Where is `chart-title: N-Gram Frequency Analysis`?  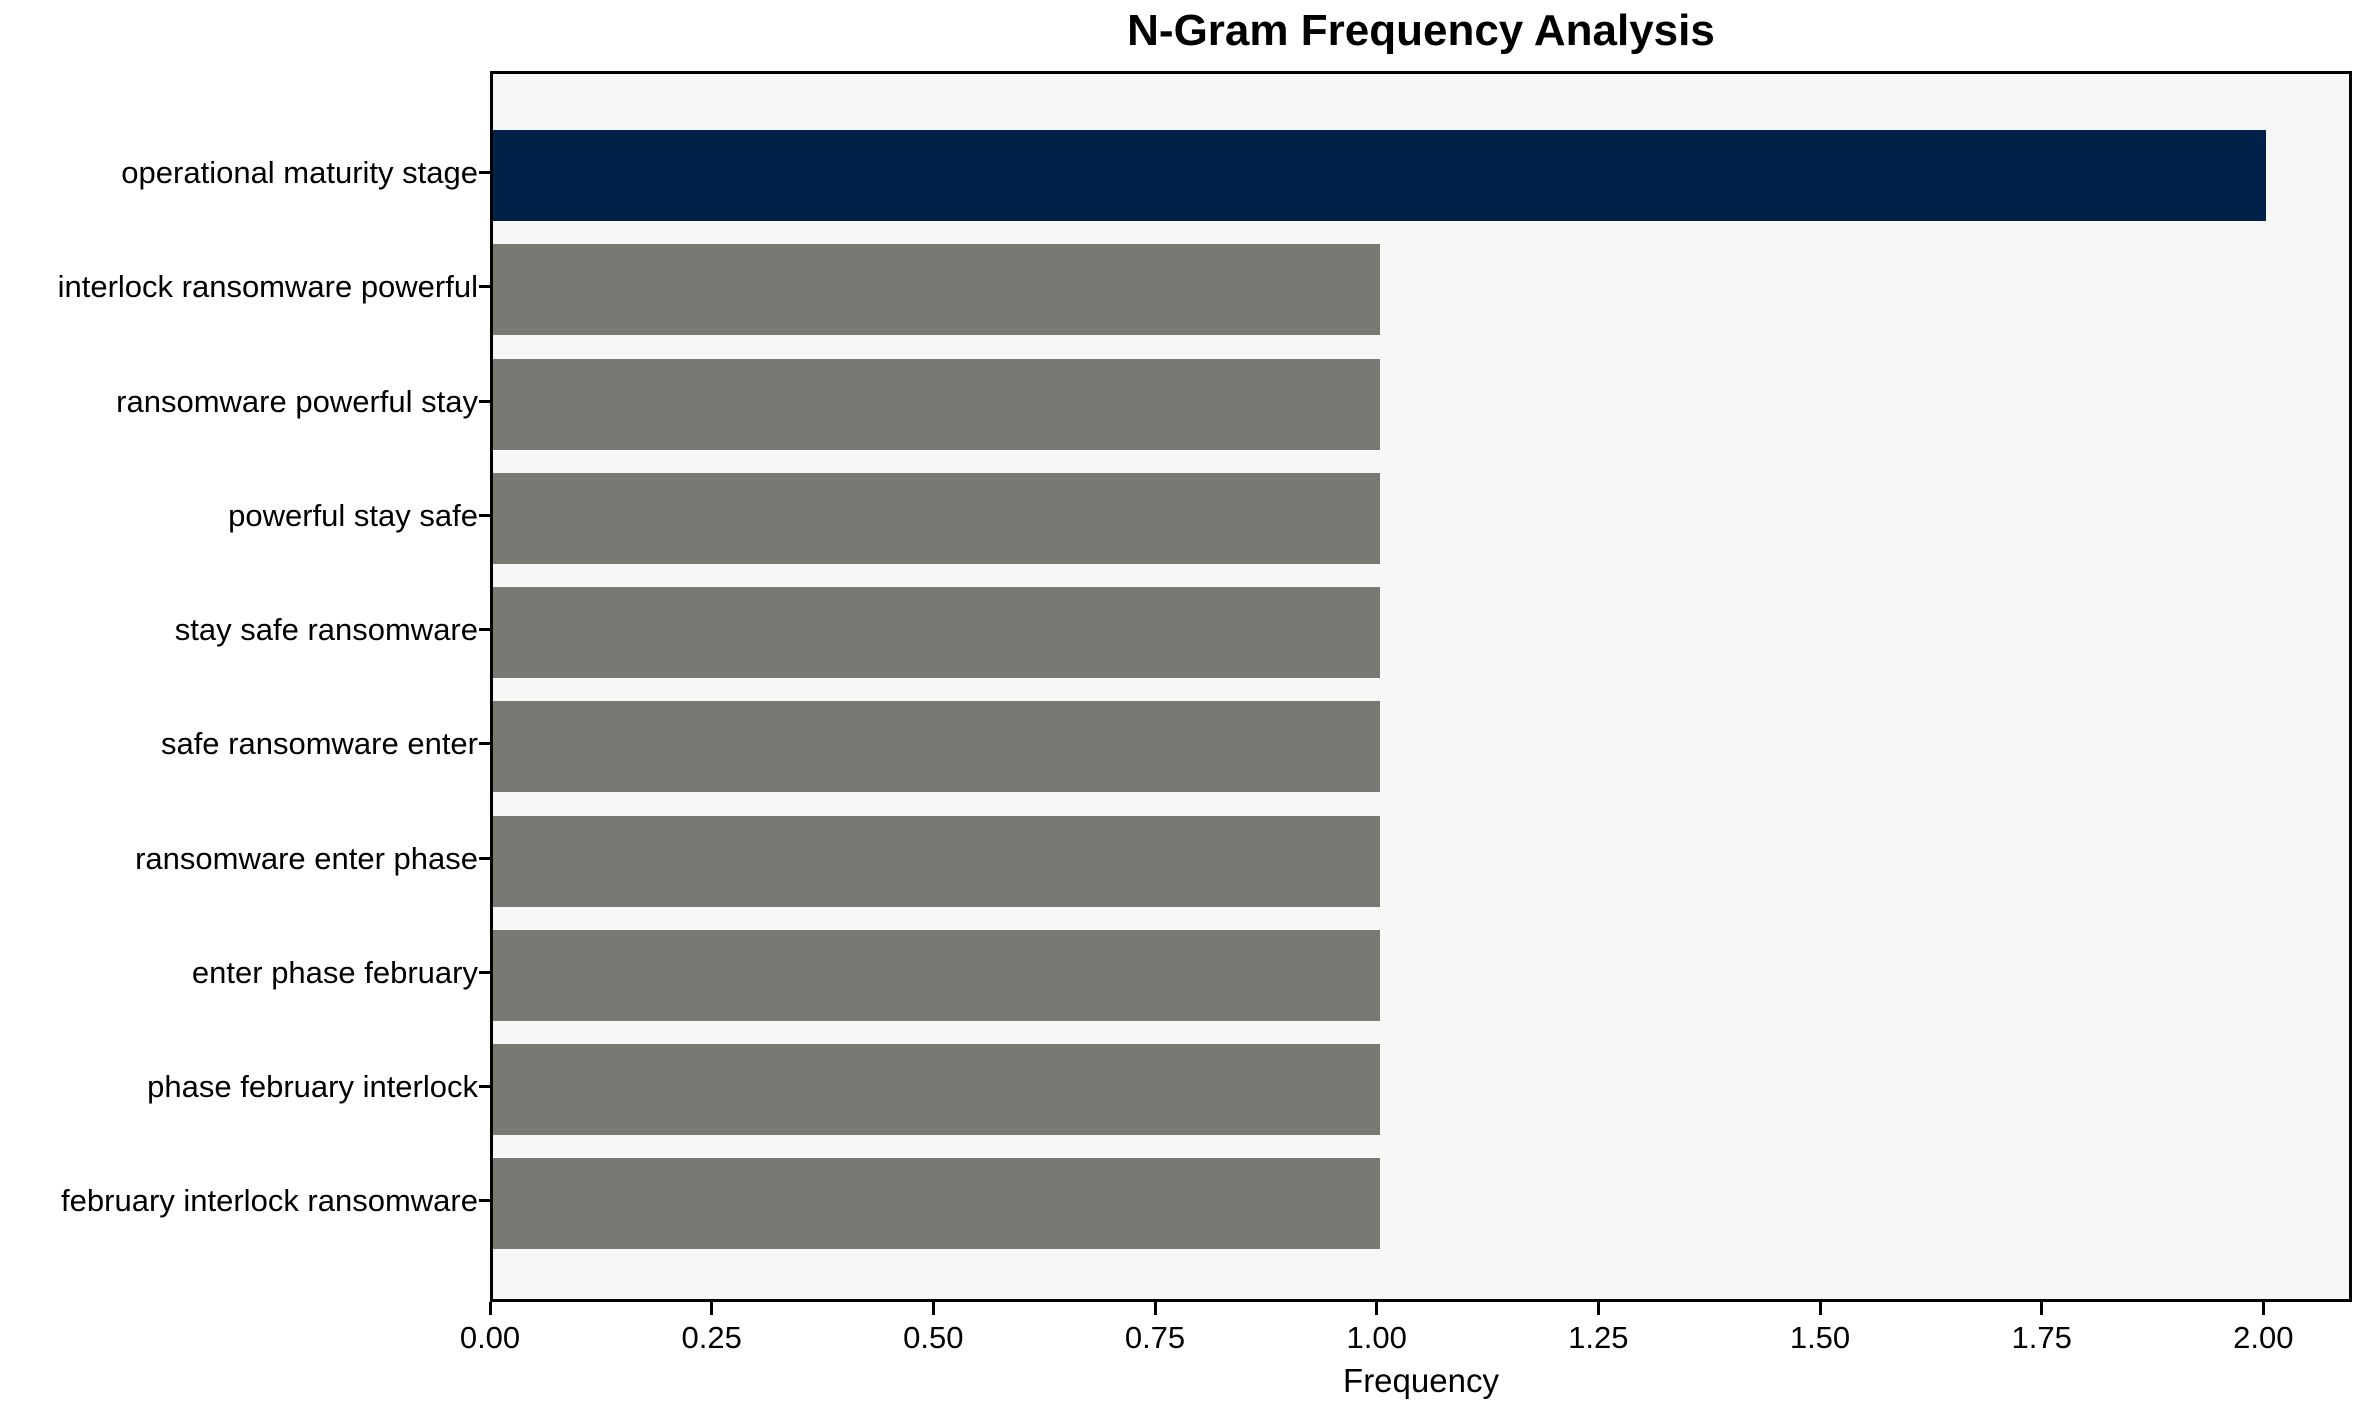 chart-title: N-Gram Frequency Analysis is located at coordinates (1421, 30).